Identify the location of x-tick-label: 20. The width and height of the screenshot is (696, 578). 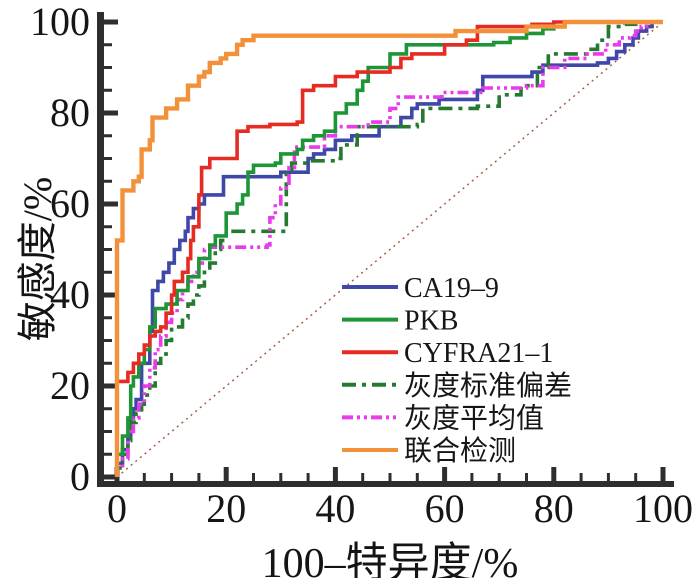
(226, 508).